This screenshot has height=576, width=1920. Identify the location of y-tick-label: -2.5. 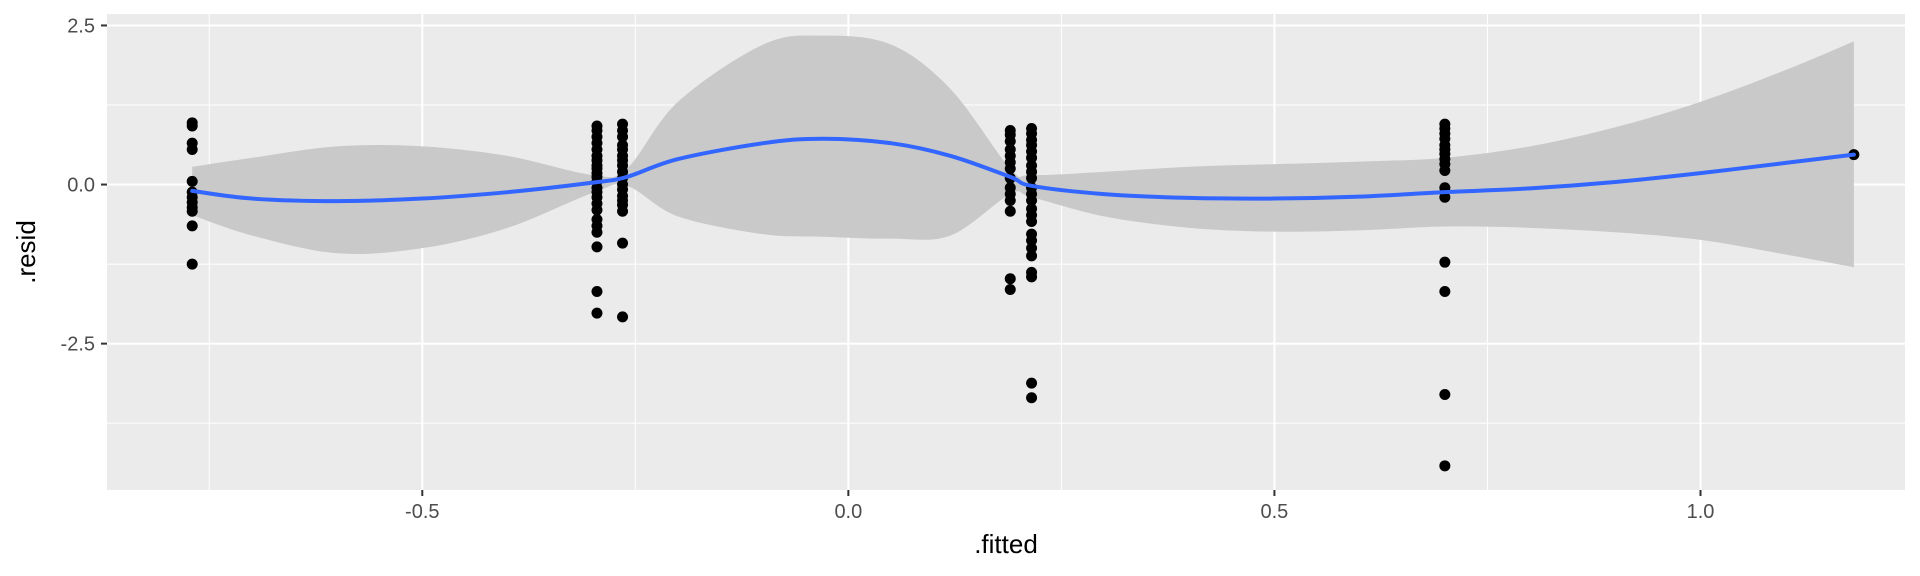
(78, 345).